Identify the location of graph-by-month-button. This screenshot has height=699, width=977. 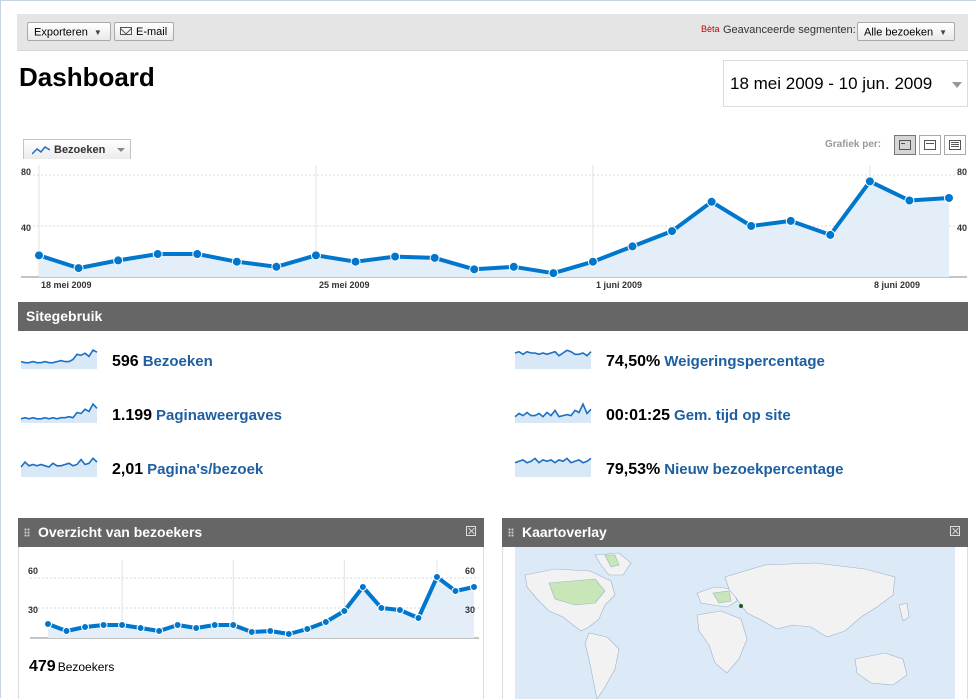
(955, 145).